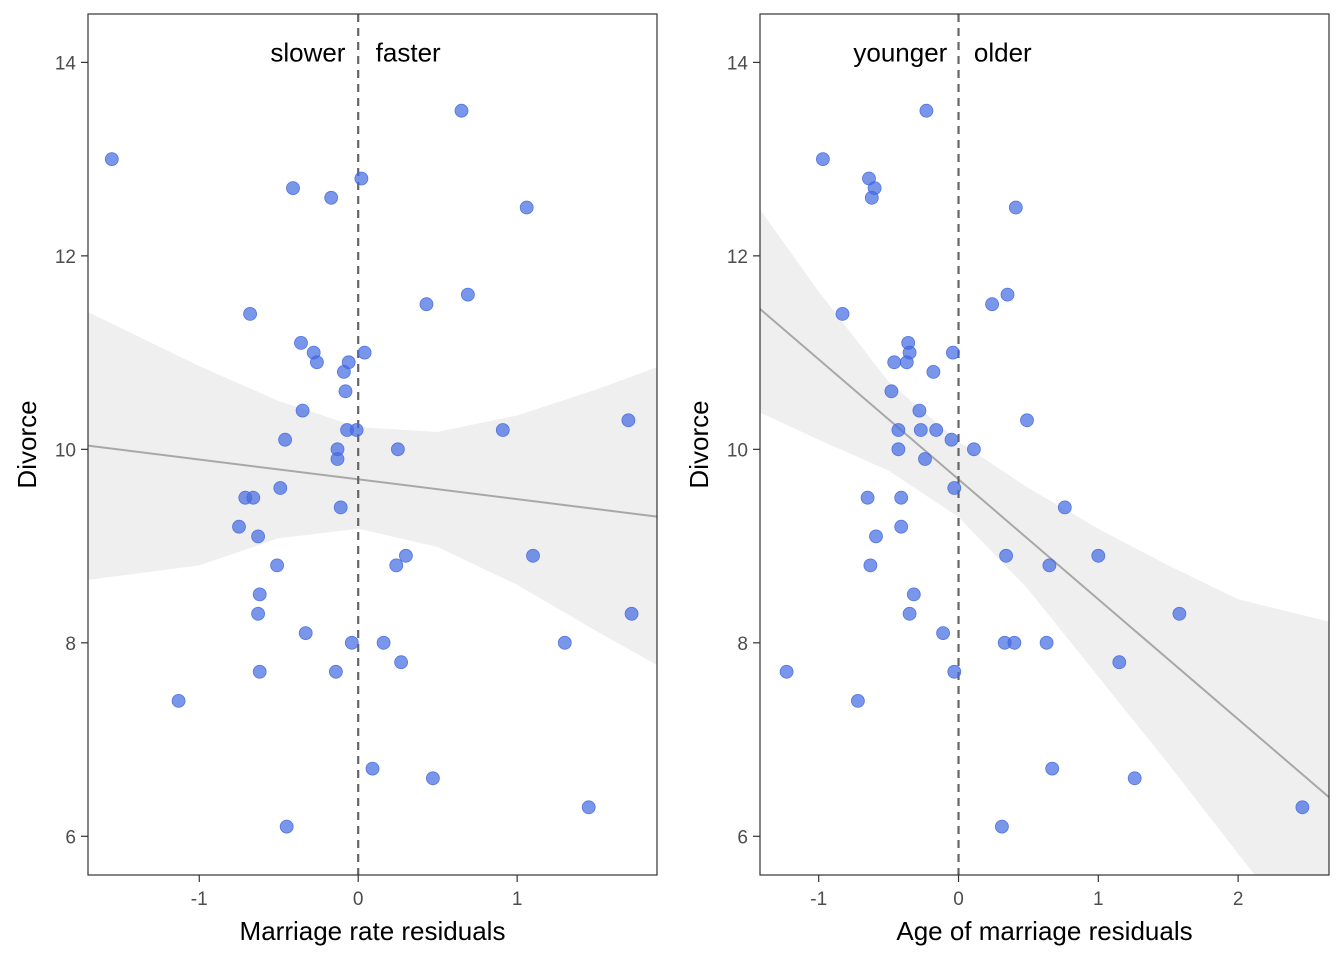 The height and width of the screenshot is (960, 1344). Describe the element at coordinates (408, 53) in the screenshot. I see `annotation-label: faster` at that location.